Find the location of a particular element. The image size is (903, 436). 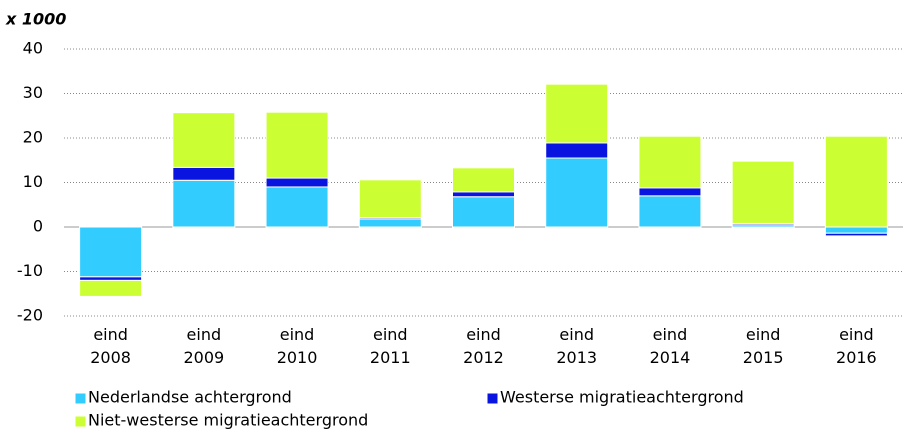

x-tick-label: eind 2014 is located at coordinates (670, 346).